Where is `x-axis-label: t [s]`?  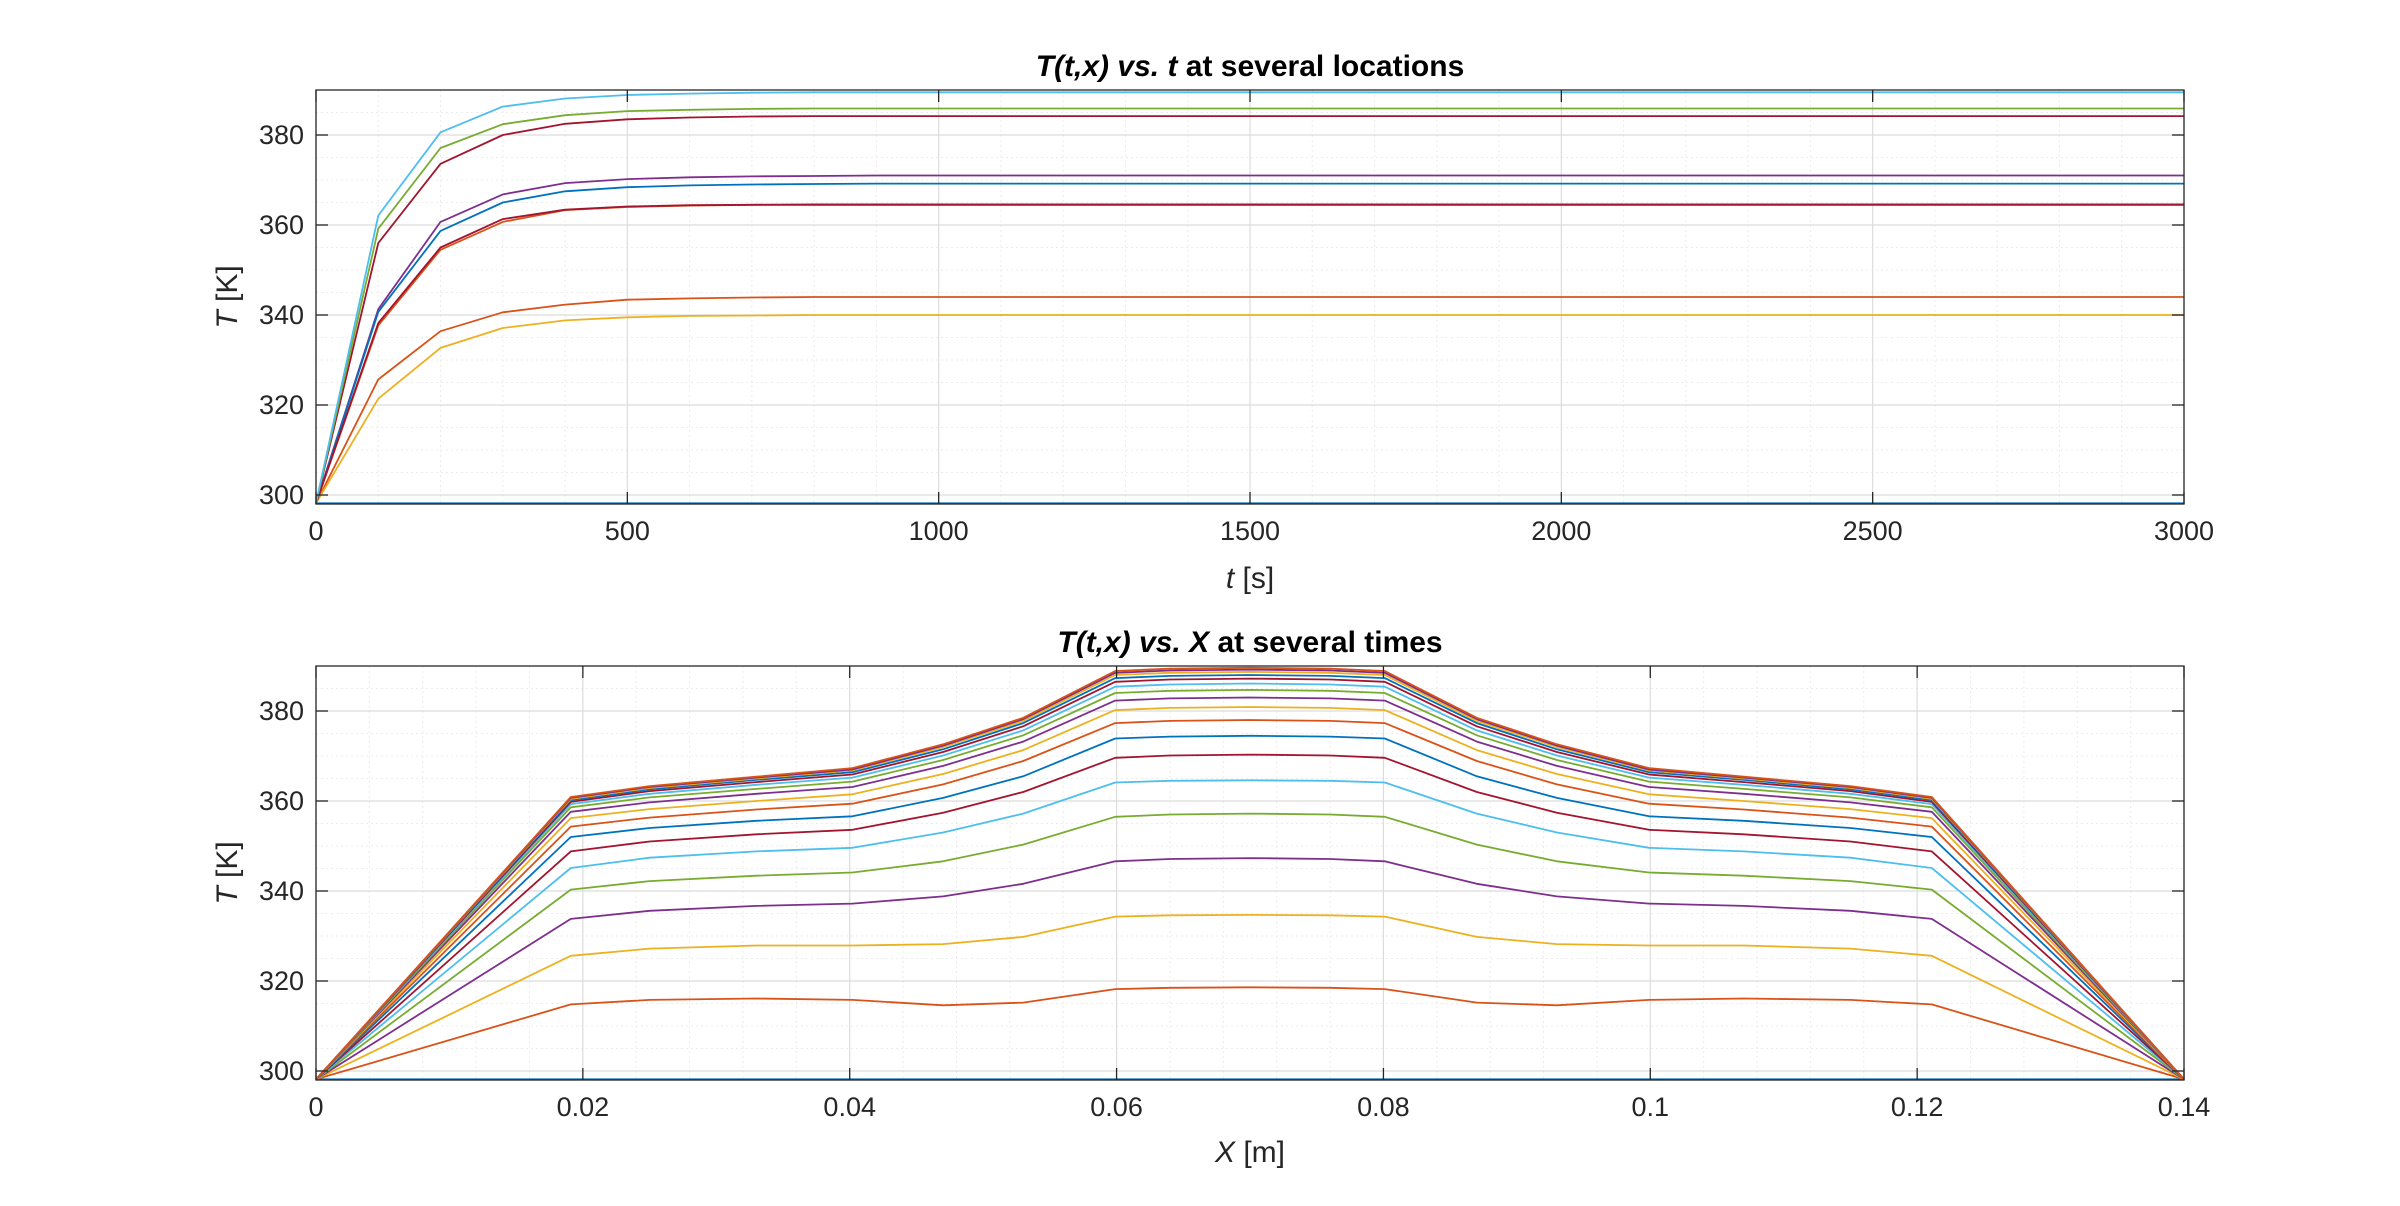 x-axis-label: t [s] is located at coordinates (1250, 578).